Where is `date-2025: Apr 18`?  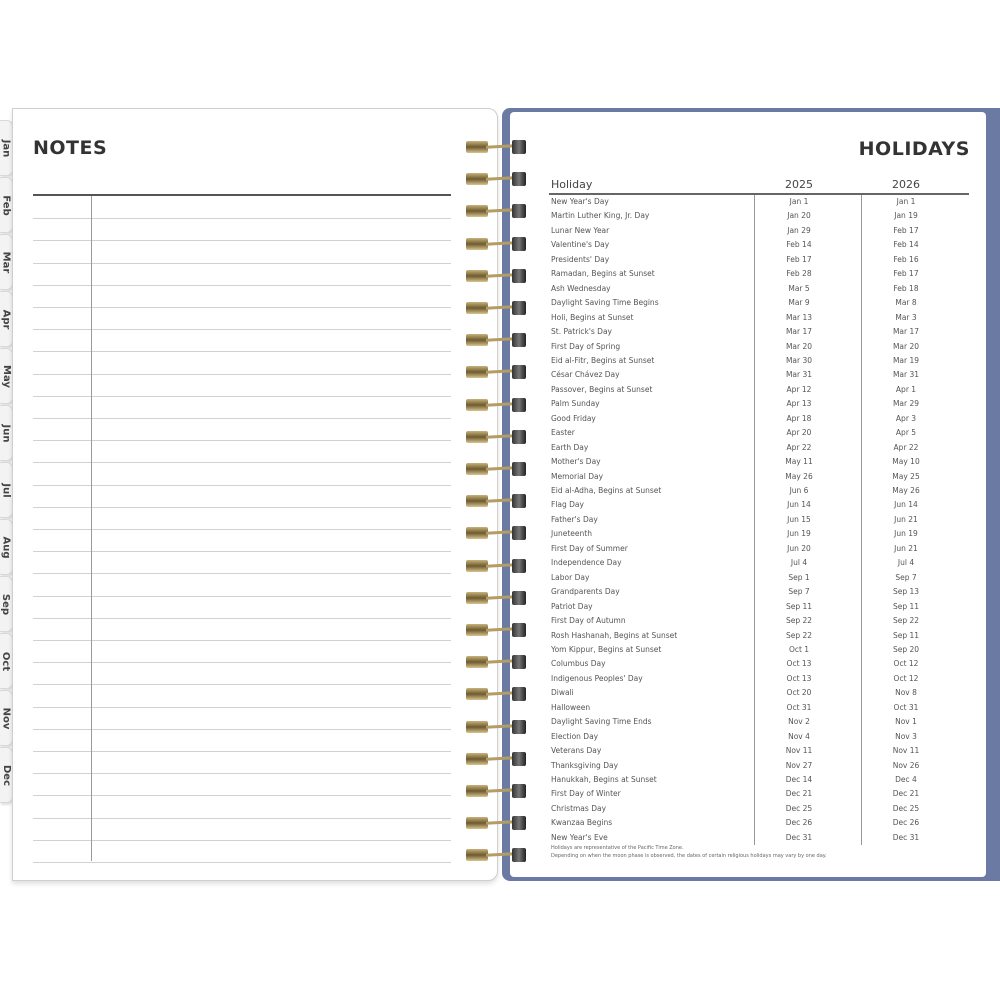
date-2025: Apr 18 is located at coordinates (799, 418).